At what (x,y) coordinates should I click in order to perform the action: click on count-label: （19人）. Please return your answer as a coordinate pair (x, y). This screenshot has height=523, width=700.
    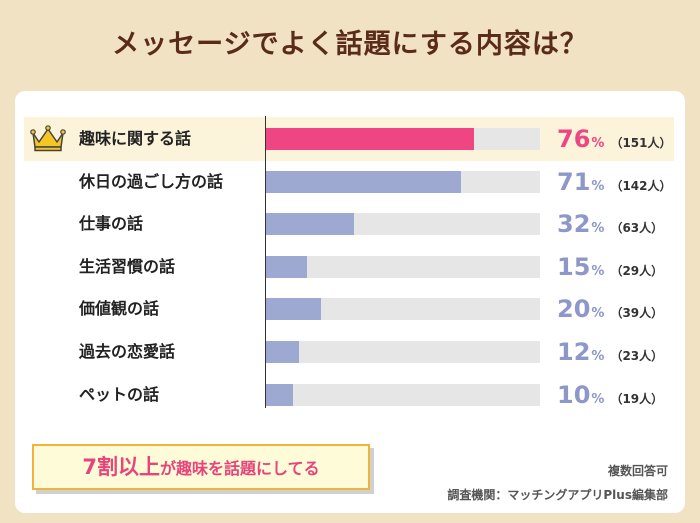
    Looking at the image, I should click on (637, 399).